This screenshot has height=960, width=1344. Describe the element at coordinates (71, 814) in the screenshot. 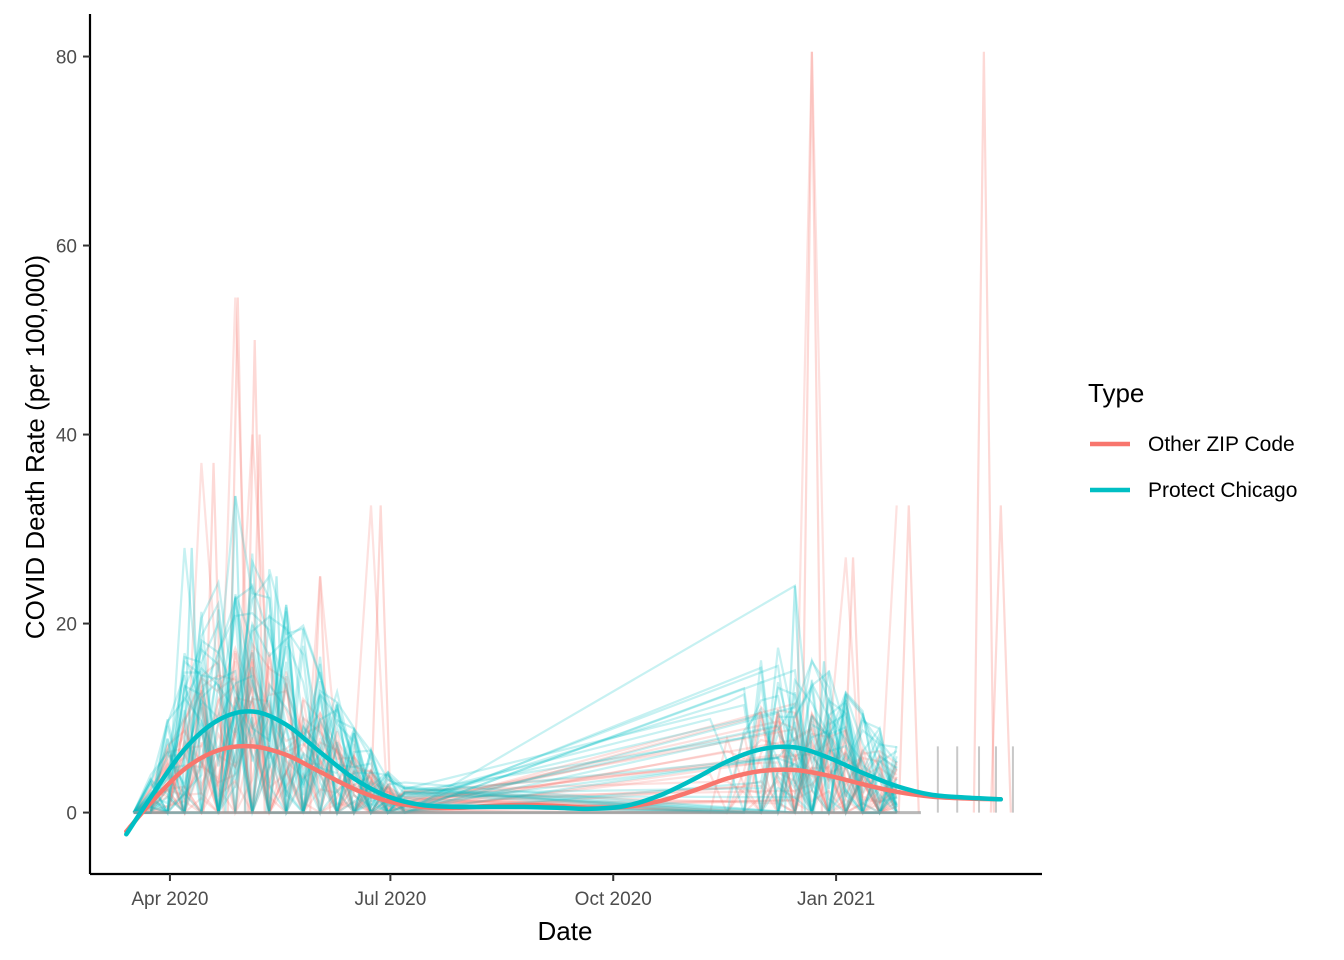

I see `y-tick-label: 0` at that location.